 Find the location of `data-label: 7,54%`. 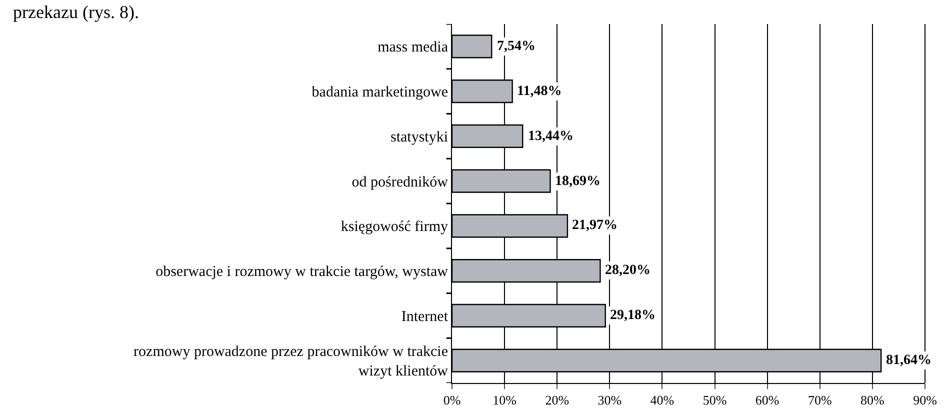

data-label: 7,54% is located at coordinates (516, 46).